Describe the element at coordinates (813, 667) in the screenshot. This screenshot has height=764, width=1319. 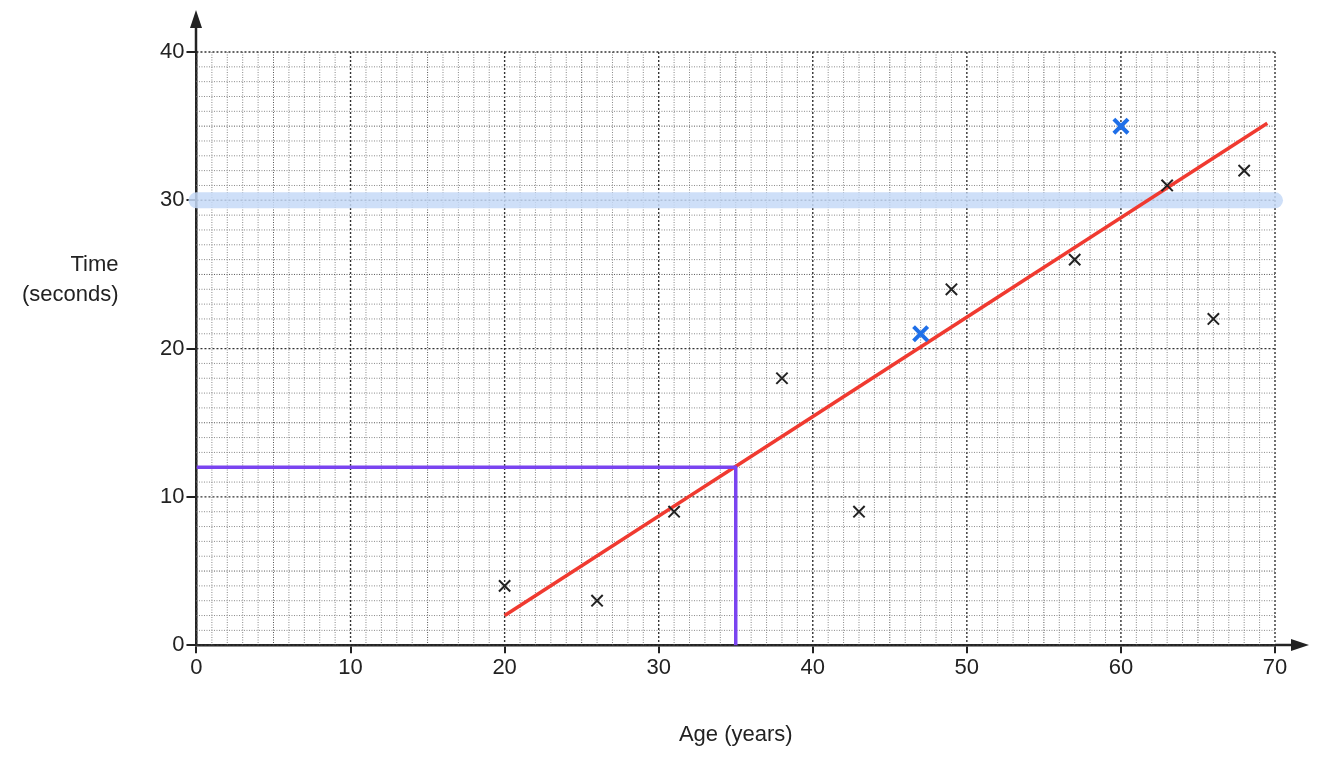
I see `x-tick-label: 40` at that location.